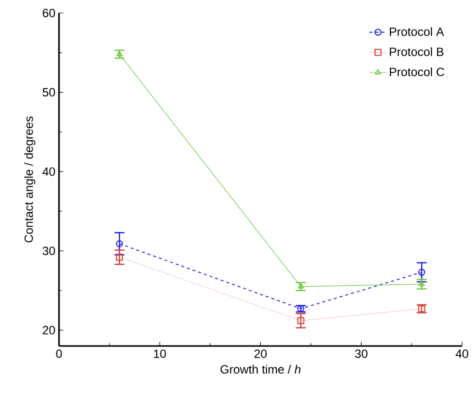 This screenshot has height=398, width=475. Describe the element at coordinates (260, 369) in the screenshot. I see `x-axis-title: Growth time / h` at that location.